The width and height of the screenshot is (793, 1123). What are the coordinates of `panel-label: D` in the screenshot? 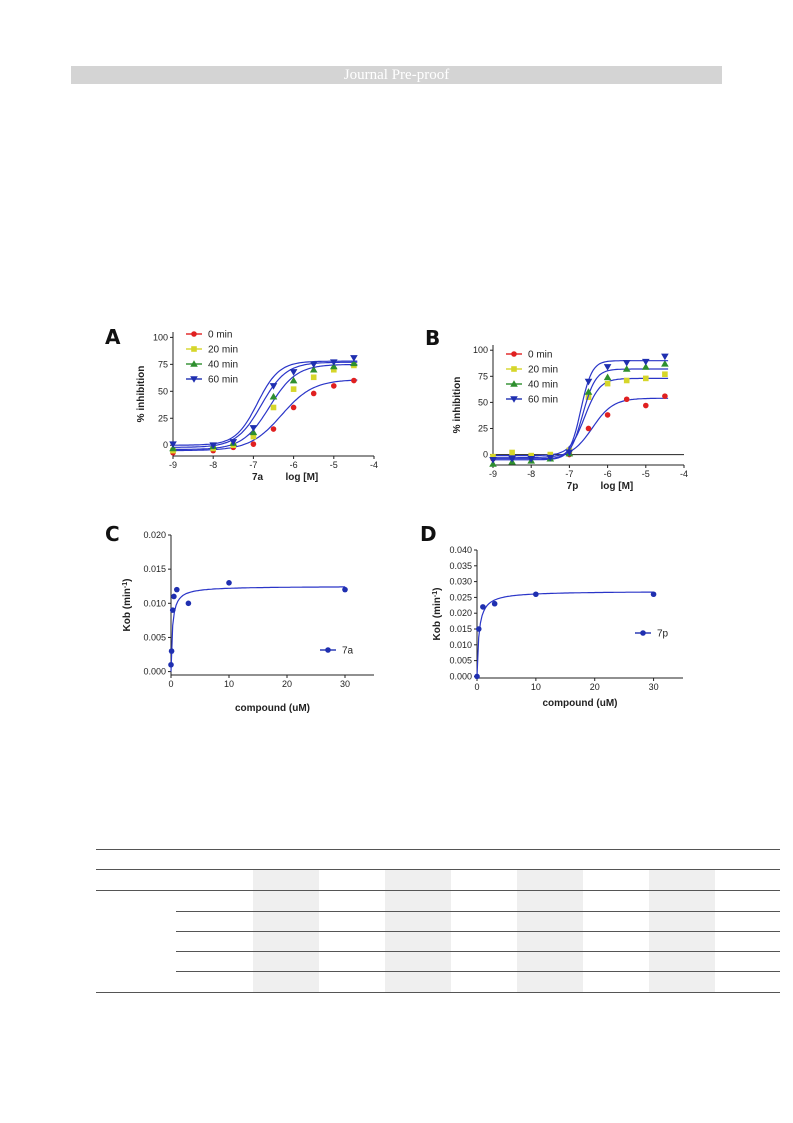 It's located at (428, 534).